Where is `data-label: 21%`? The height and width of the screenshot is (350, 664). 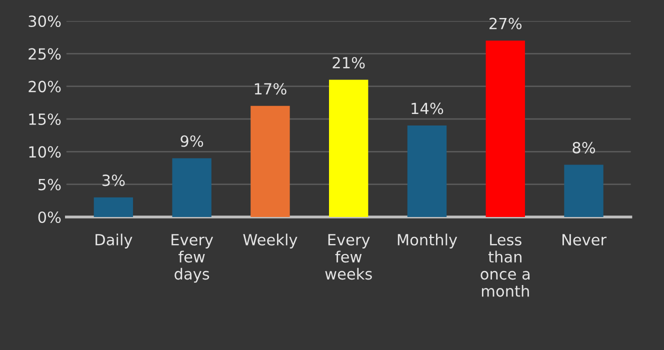
data-label: 21% is located at coordinates (348, 62).